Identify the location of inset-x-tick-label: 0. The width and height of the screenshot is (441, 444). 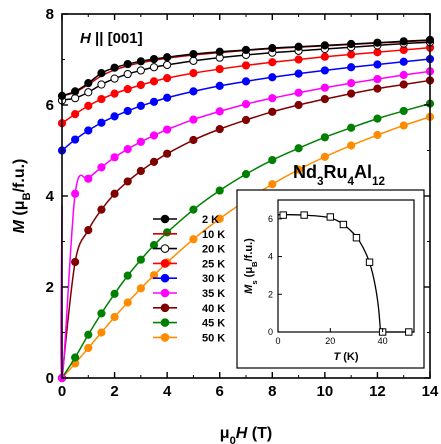
(277, 341).